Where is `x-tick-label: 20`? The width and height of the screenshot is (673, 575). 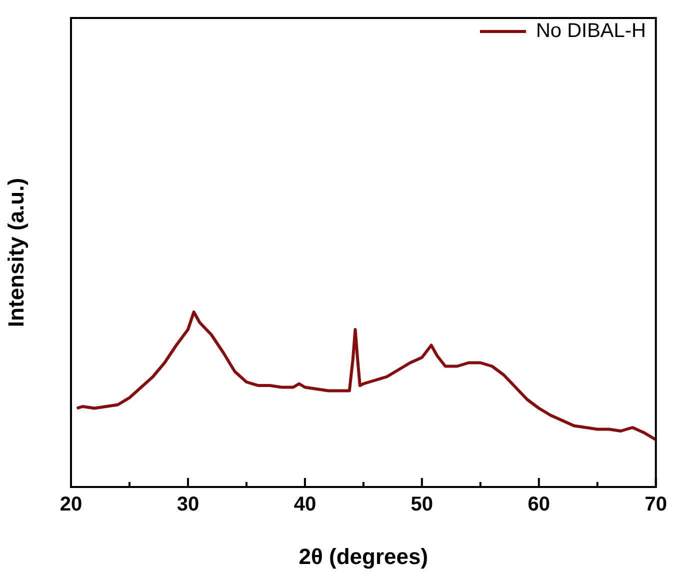 x-tick-label: 20 is located at coordinates (71, 505).